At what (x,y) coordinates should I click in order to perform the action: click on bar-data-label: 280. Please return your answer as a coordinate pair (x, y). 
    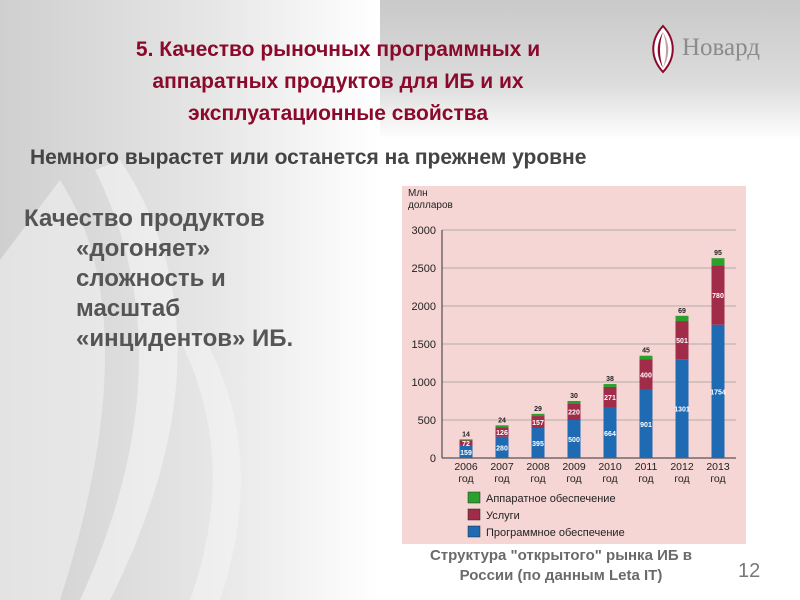
    Looking at the image, I should click on (502, 448).